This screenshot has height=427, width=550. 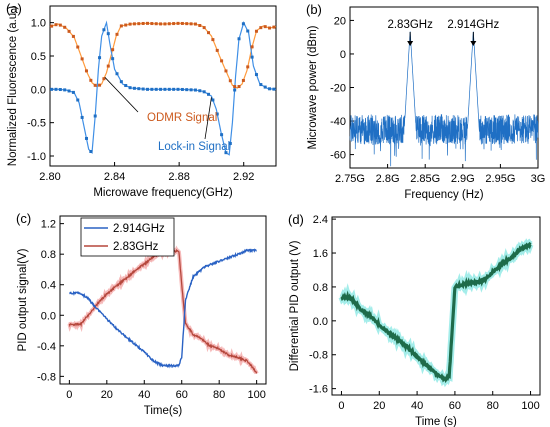 What do you see at coordinates (163, 88) in the screenshot?
I see `lockin-fit-line` at bounding box center [163, 88].